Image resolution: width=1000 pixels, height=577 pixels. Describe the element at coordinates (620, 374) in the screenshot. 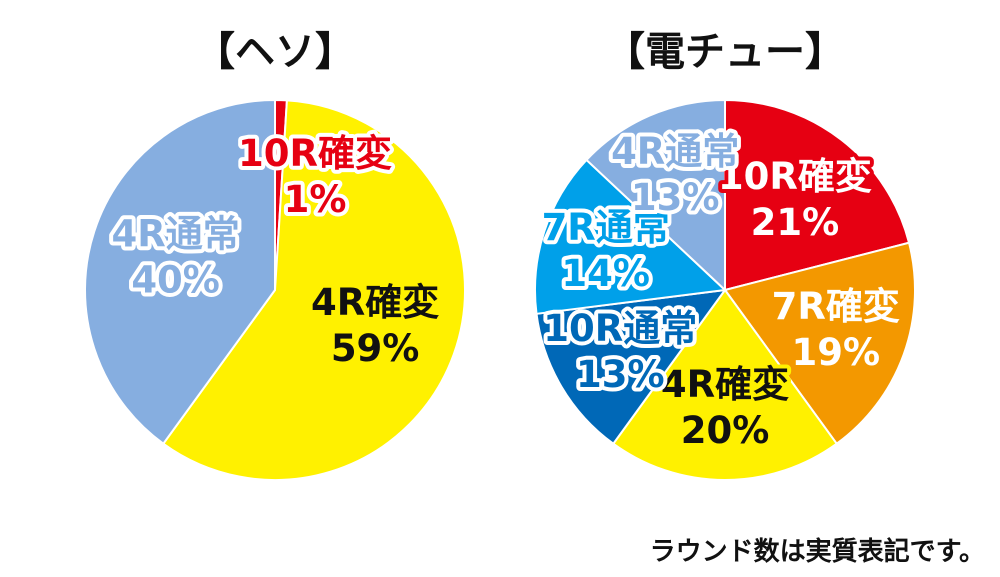

I see `denchu-slice-4-value: 13%` at that location.